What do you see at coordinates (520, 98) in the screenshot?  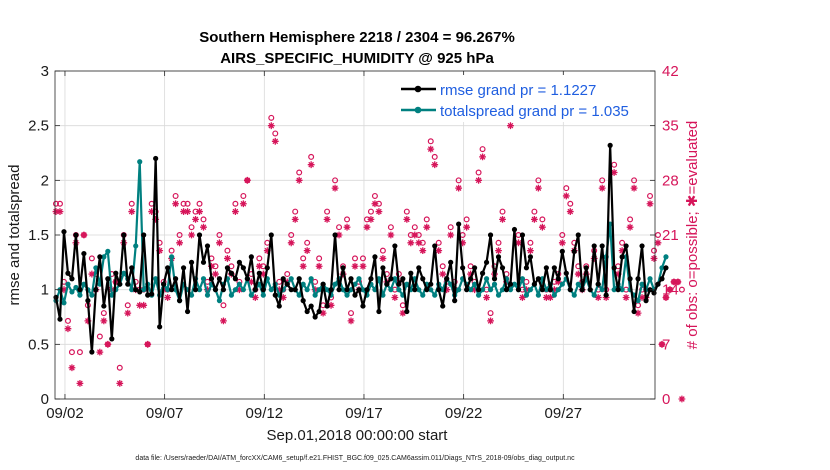 I see `legend-box` at bounding box center [520, 98].